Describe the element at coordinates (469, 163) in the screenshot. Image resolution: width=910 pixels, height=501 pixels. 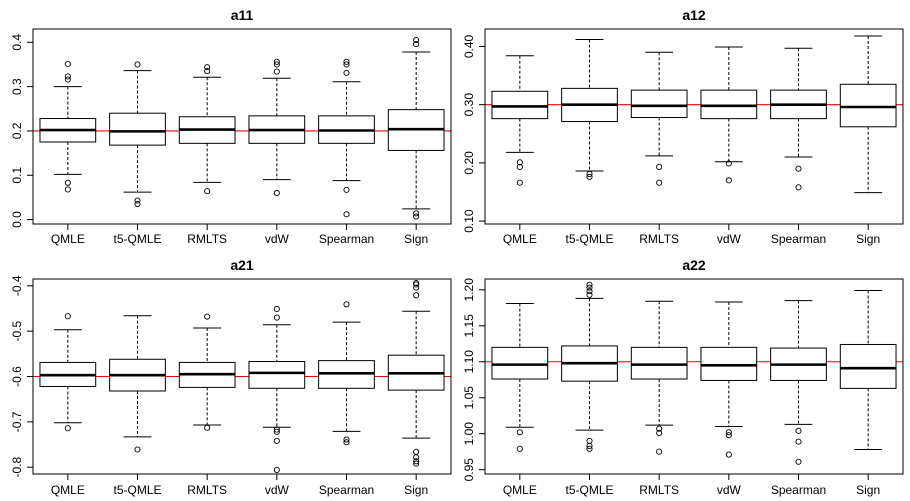
I see `y-tick-label: 0.20` at that location.